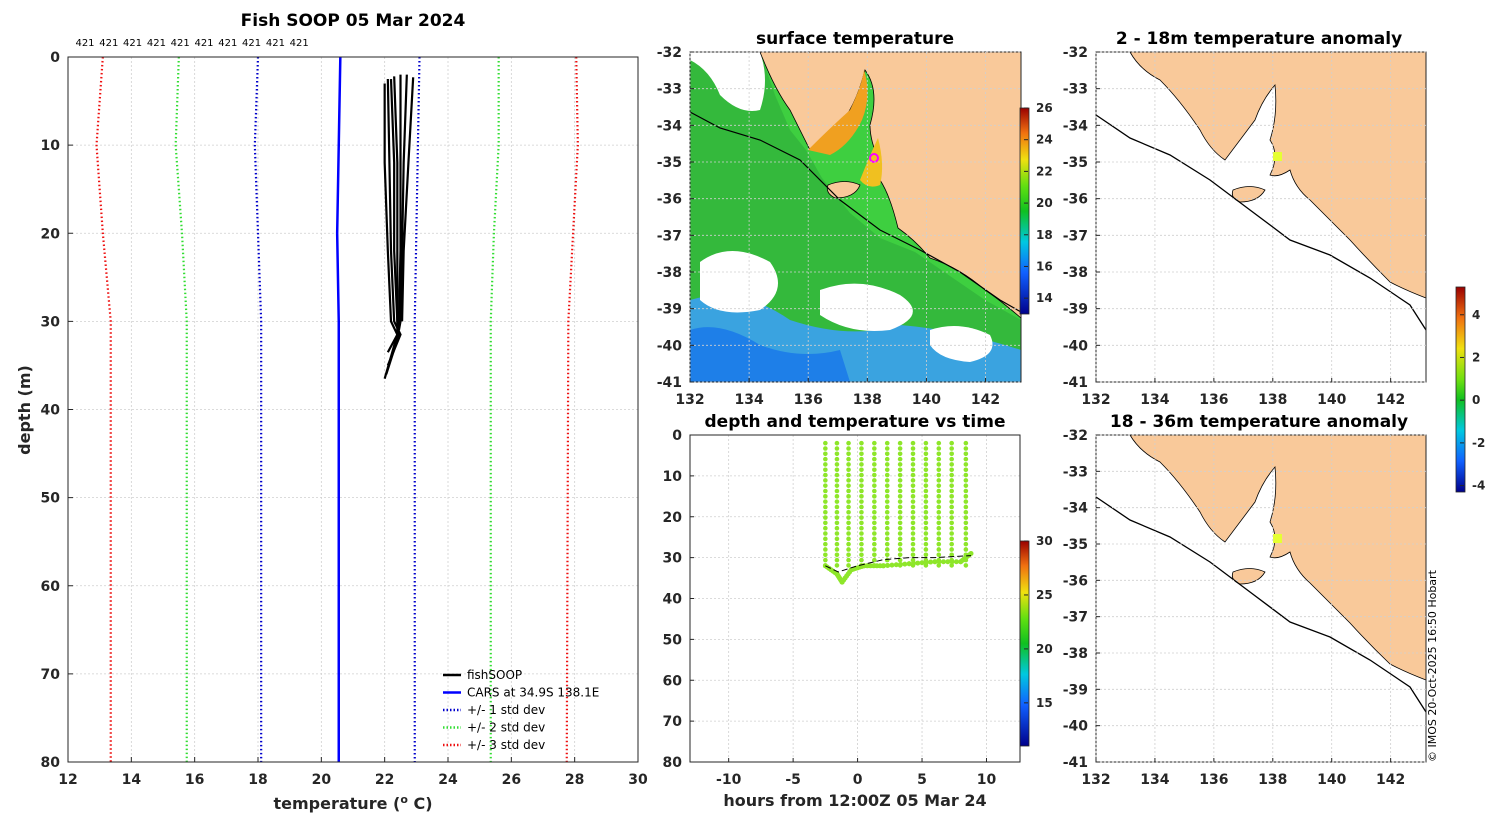 This screenshot has height=820, width=1500. What do you see at coordinates (727, 81) in the screenshot?
I see `sst-cloud` at bounding box center [727, 81].